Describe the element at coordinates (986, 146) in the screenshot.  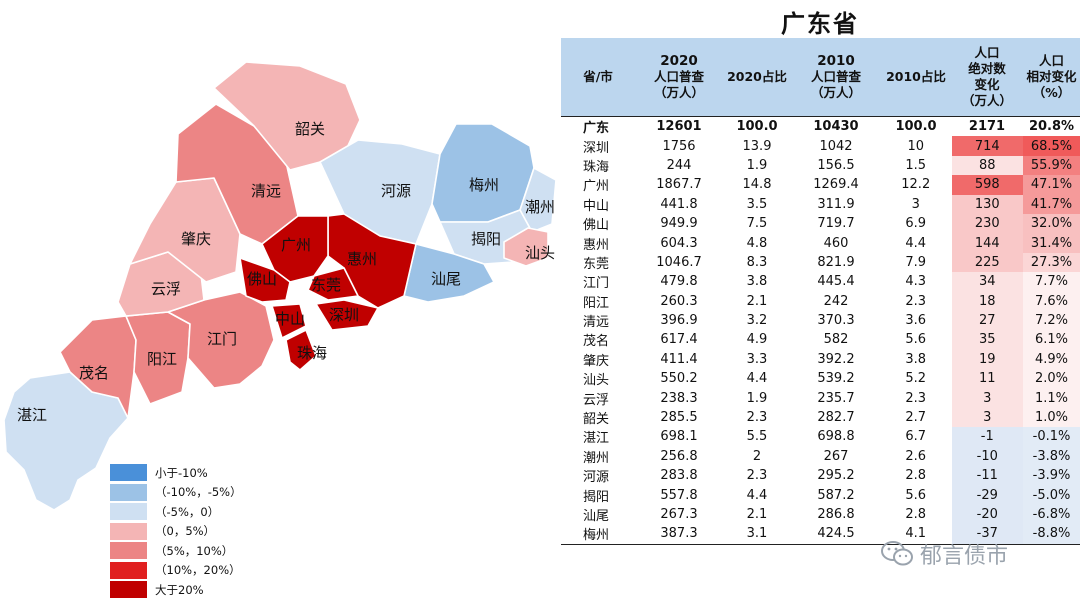
I see `table-cell: 714` at that location.